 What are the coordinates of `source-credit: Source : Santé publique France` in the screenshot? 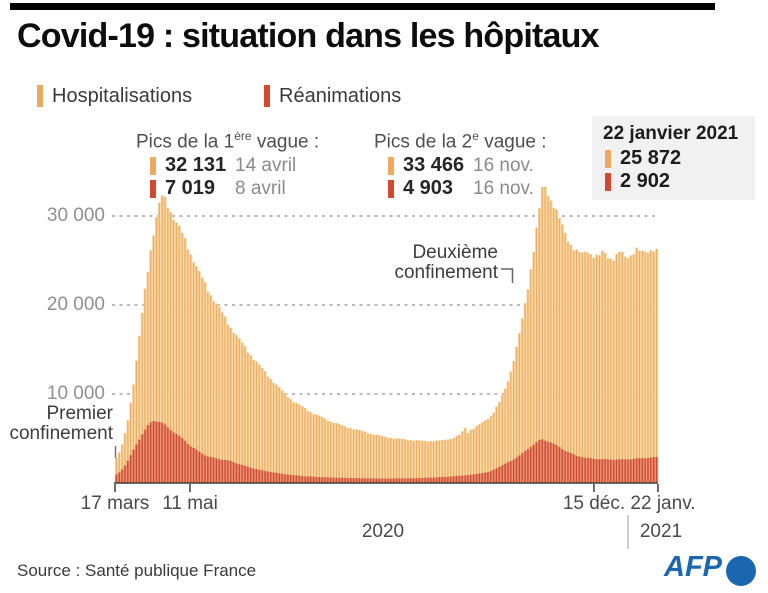 It's located at (137, 570).